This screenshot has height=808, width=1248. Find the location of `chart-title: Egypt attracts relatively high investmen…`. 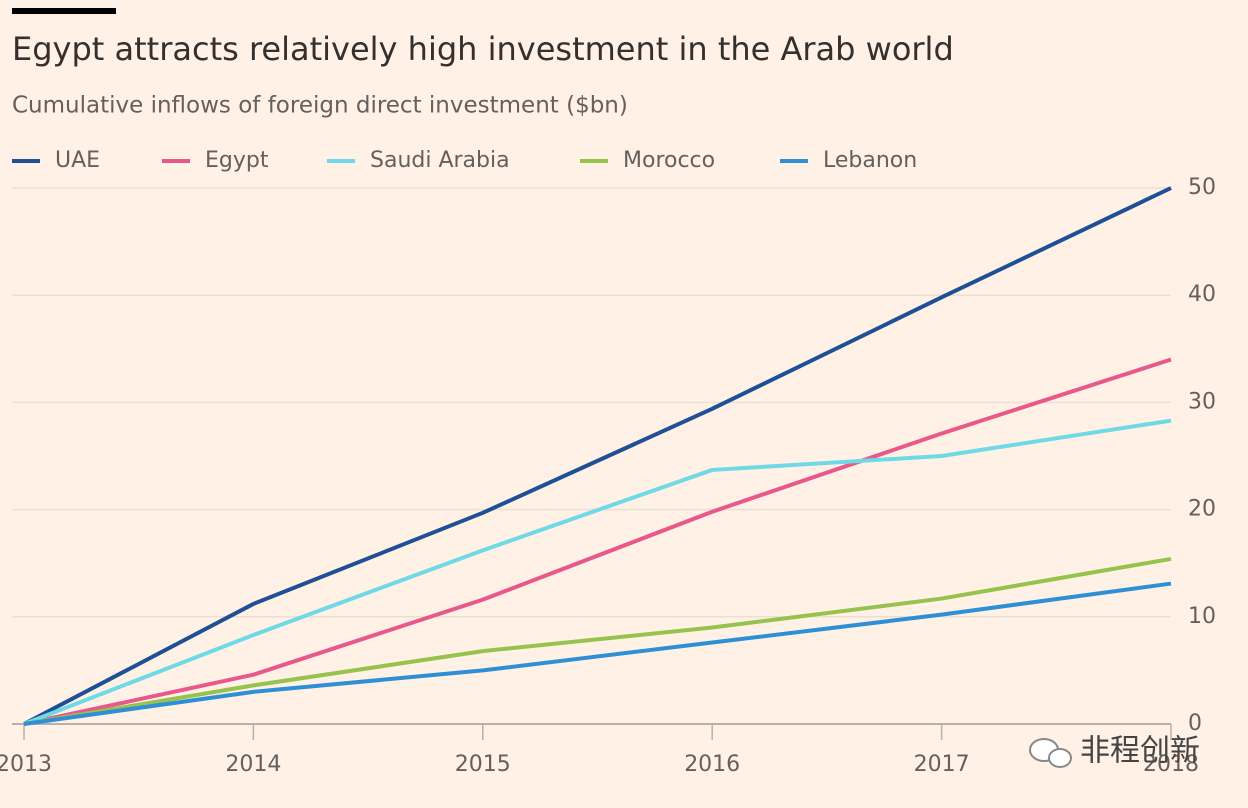

chart-title: Egypt attracts relatively high investmen… is located at coordinates (483, 49).